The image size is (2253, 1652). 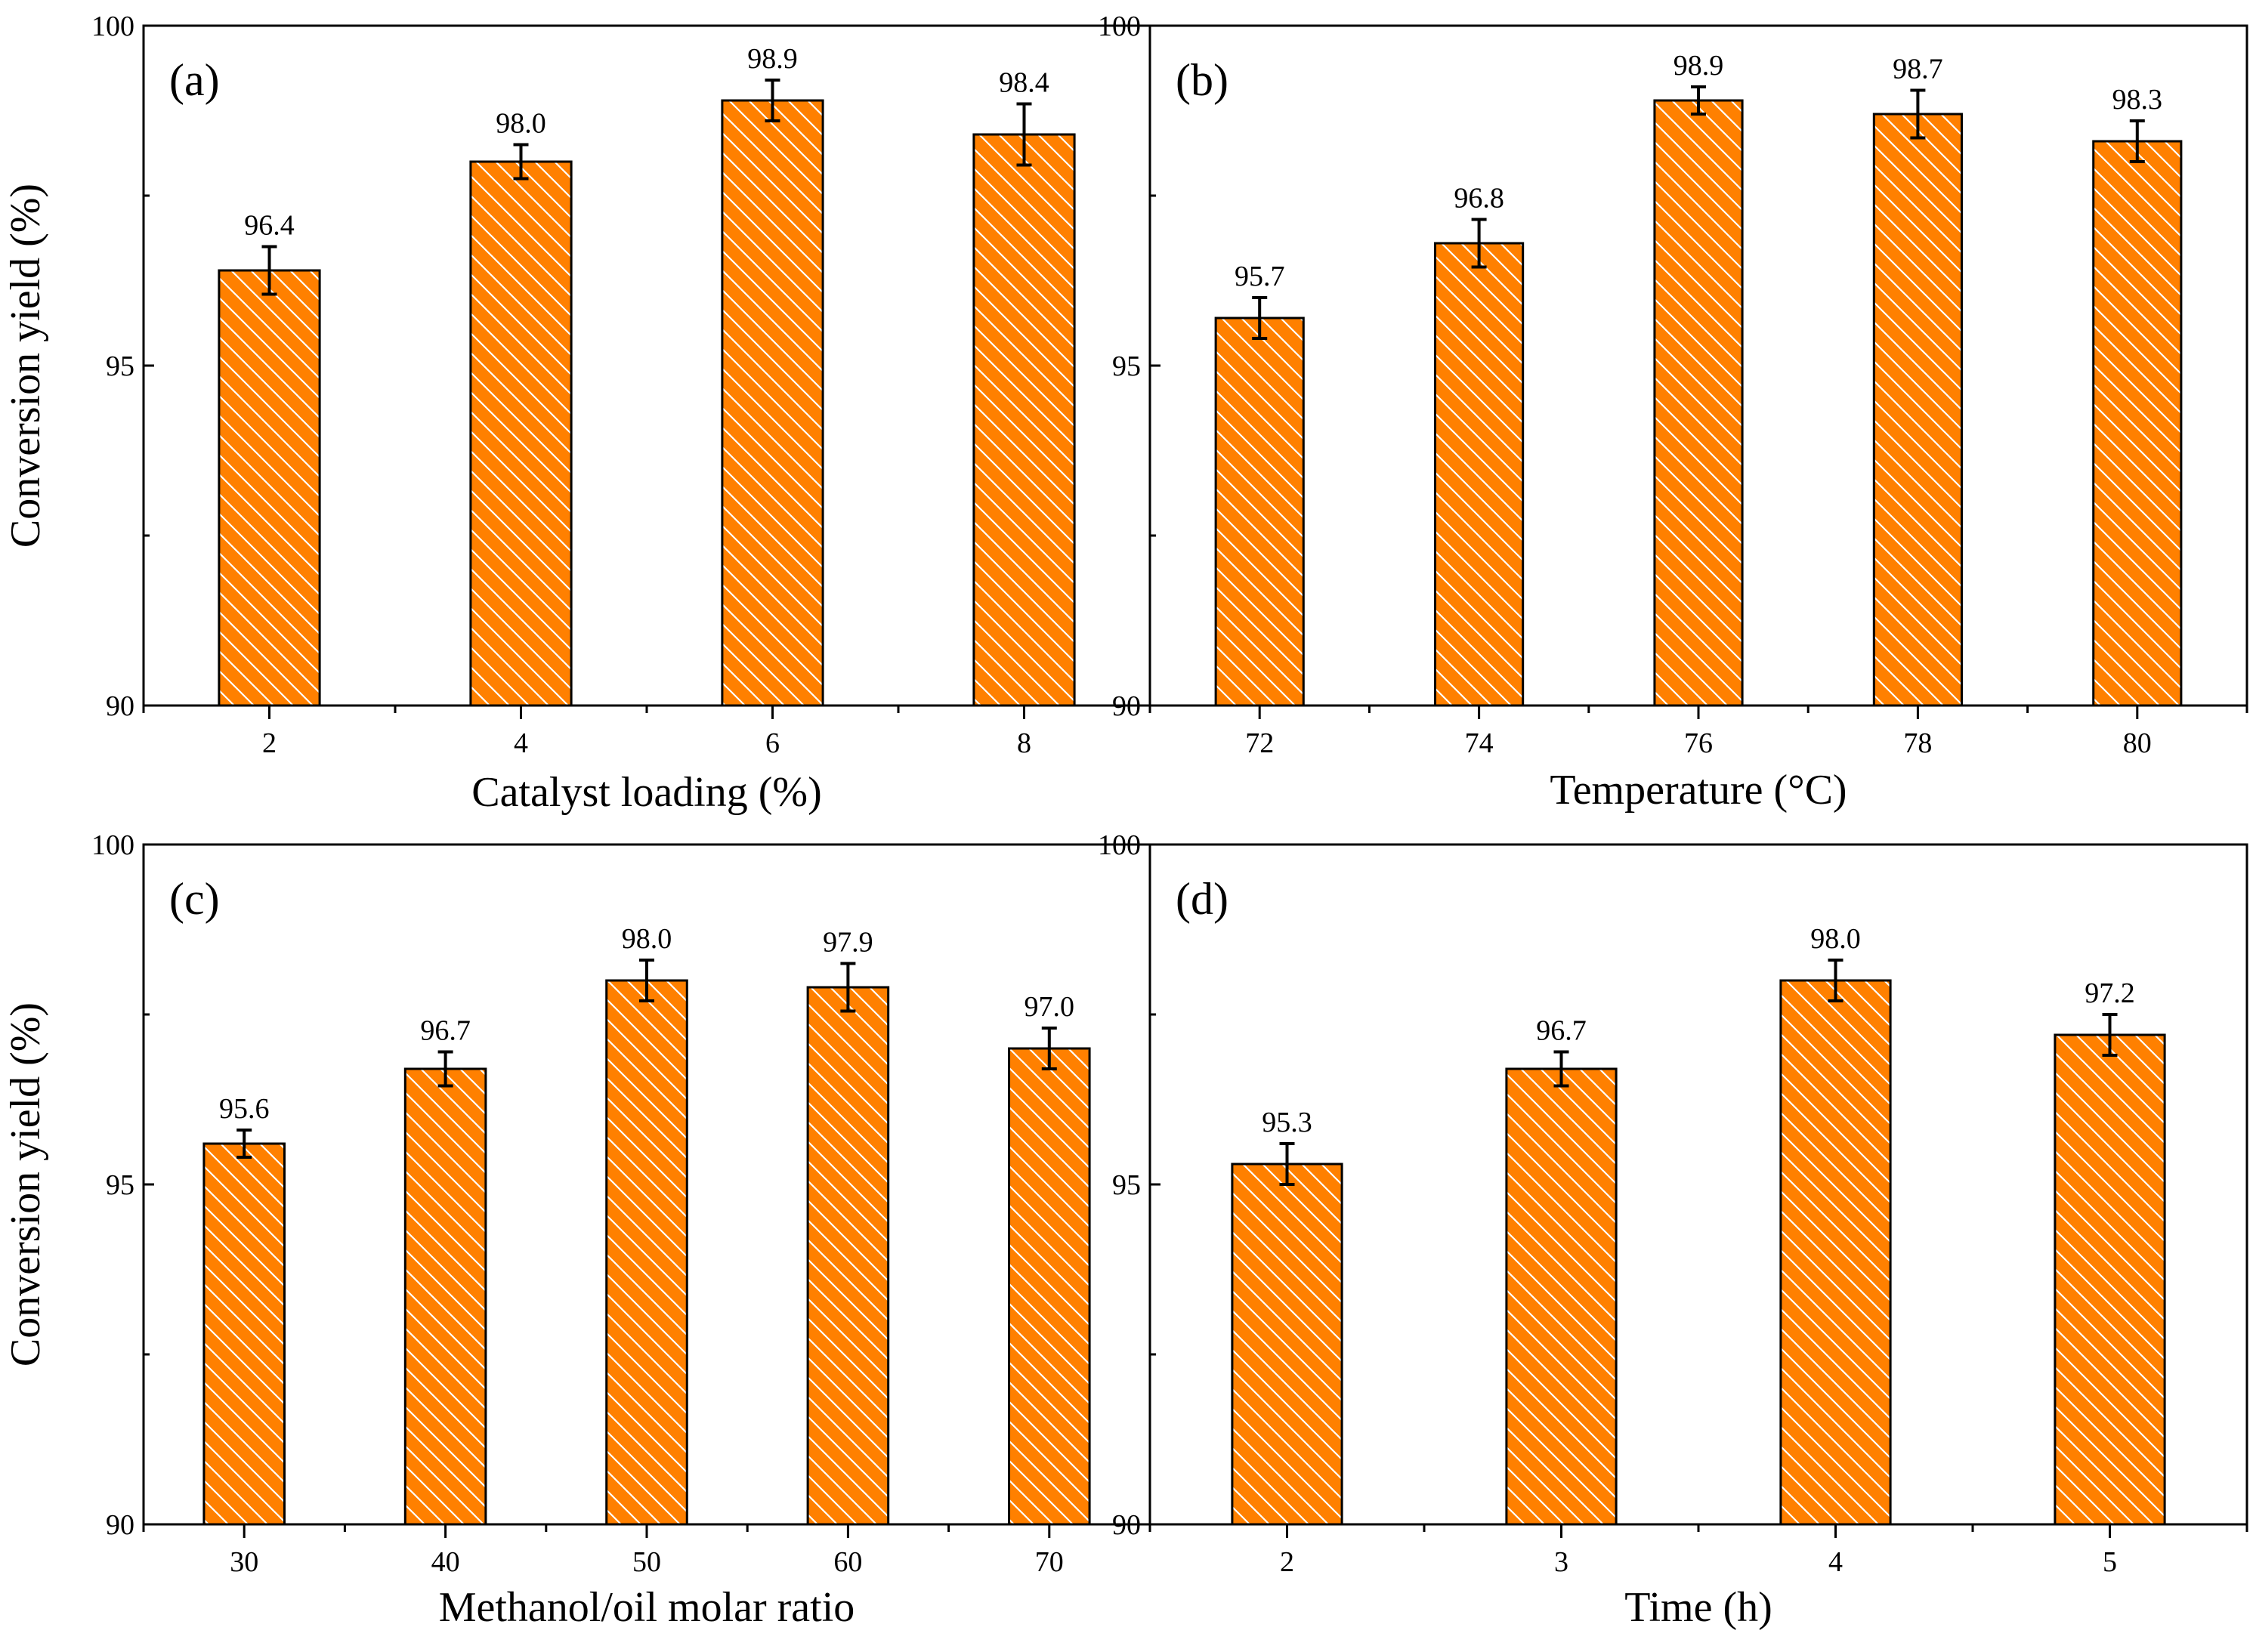 What do you see at coordinates (1049, 1562) in the screenshot?
I see `x-tick-label-c-70: 70` at bounding box center [1049, 1562].